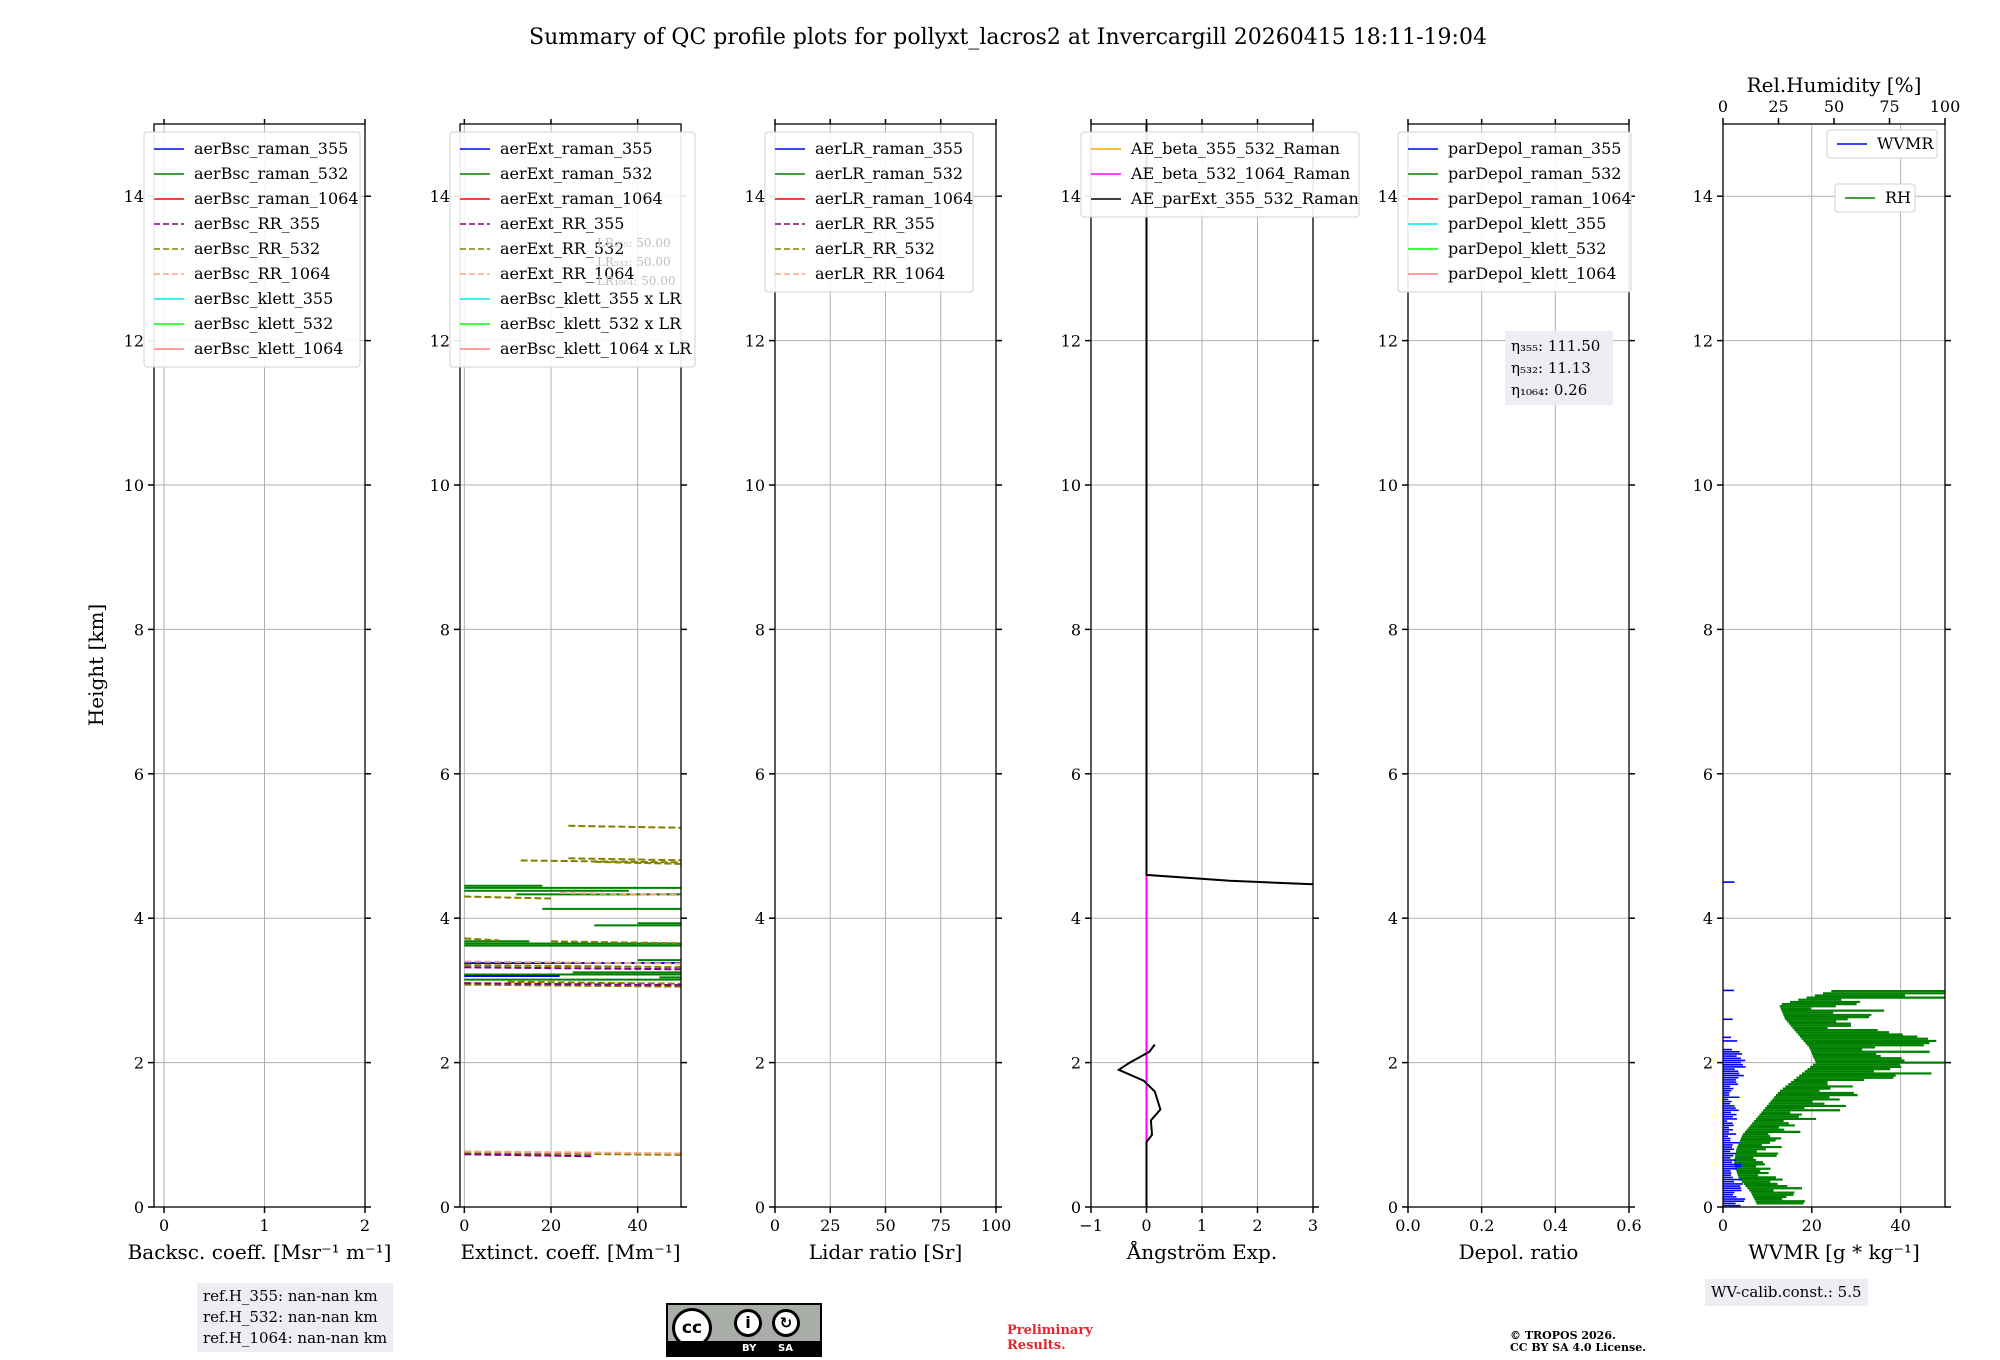 This screenshot has width=2000, height=1360. I want to click on legend-label: AE_beta_532_1064_Raman, so click(1240, 173).